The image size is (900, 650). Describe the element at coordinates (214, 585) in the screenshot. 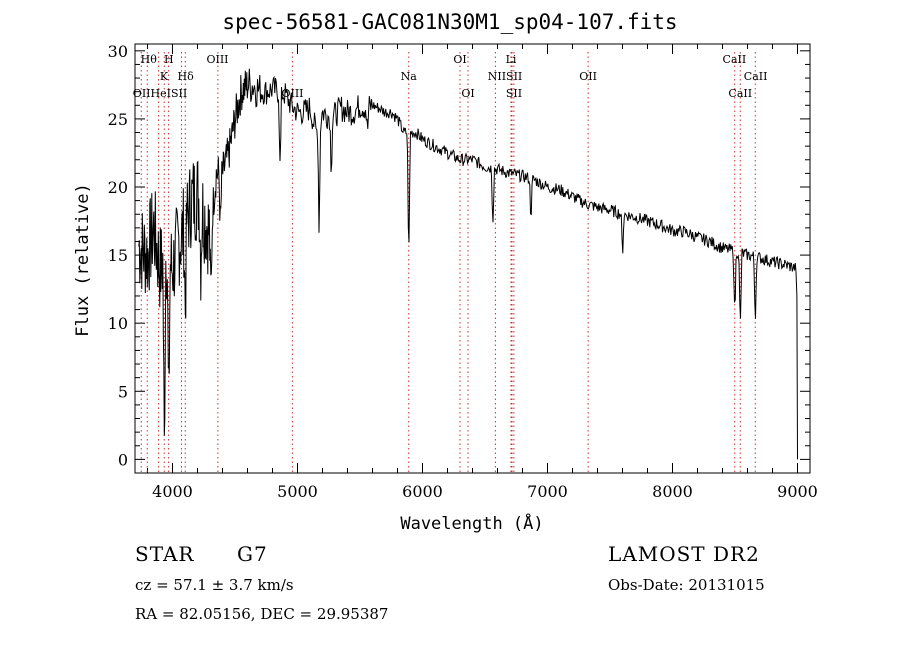

I see `redshift-text: cz = 57.1 ± 3.7 km/s` at that location.